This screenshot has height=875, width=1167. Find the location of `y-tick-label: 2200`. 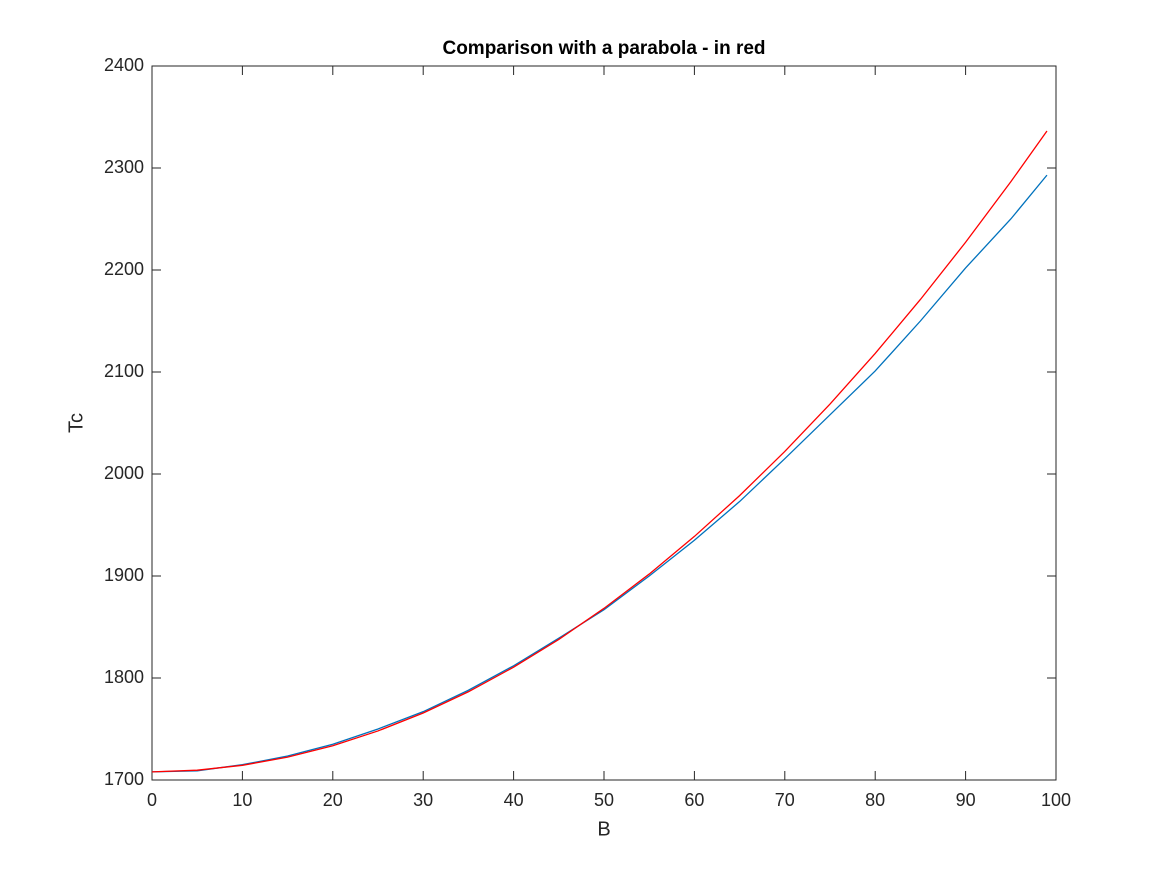

y-tick-label: 2200 is located at coordinates (124, 269).